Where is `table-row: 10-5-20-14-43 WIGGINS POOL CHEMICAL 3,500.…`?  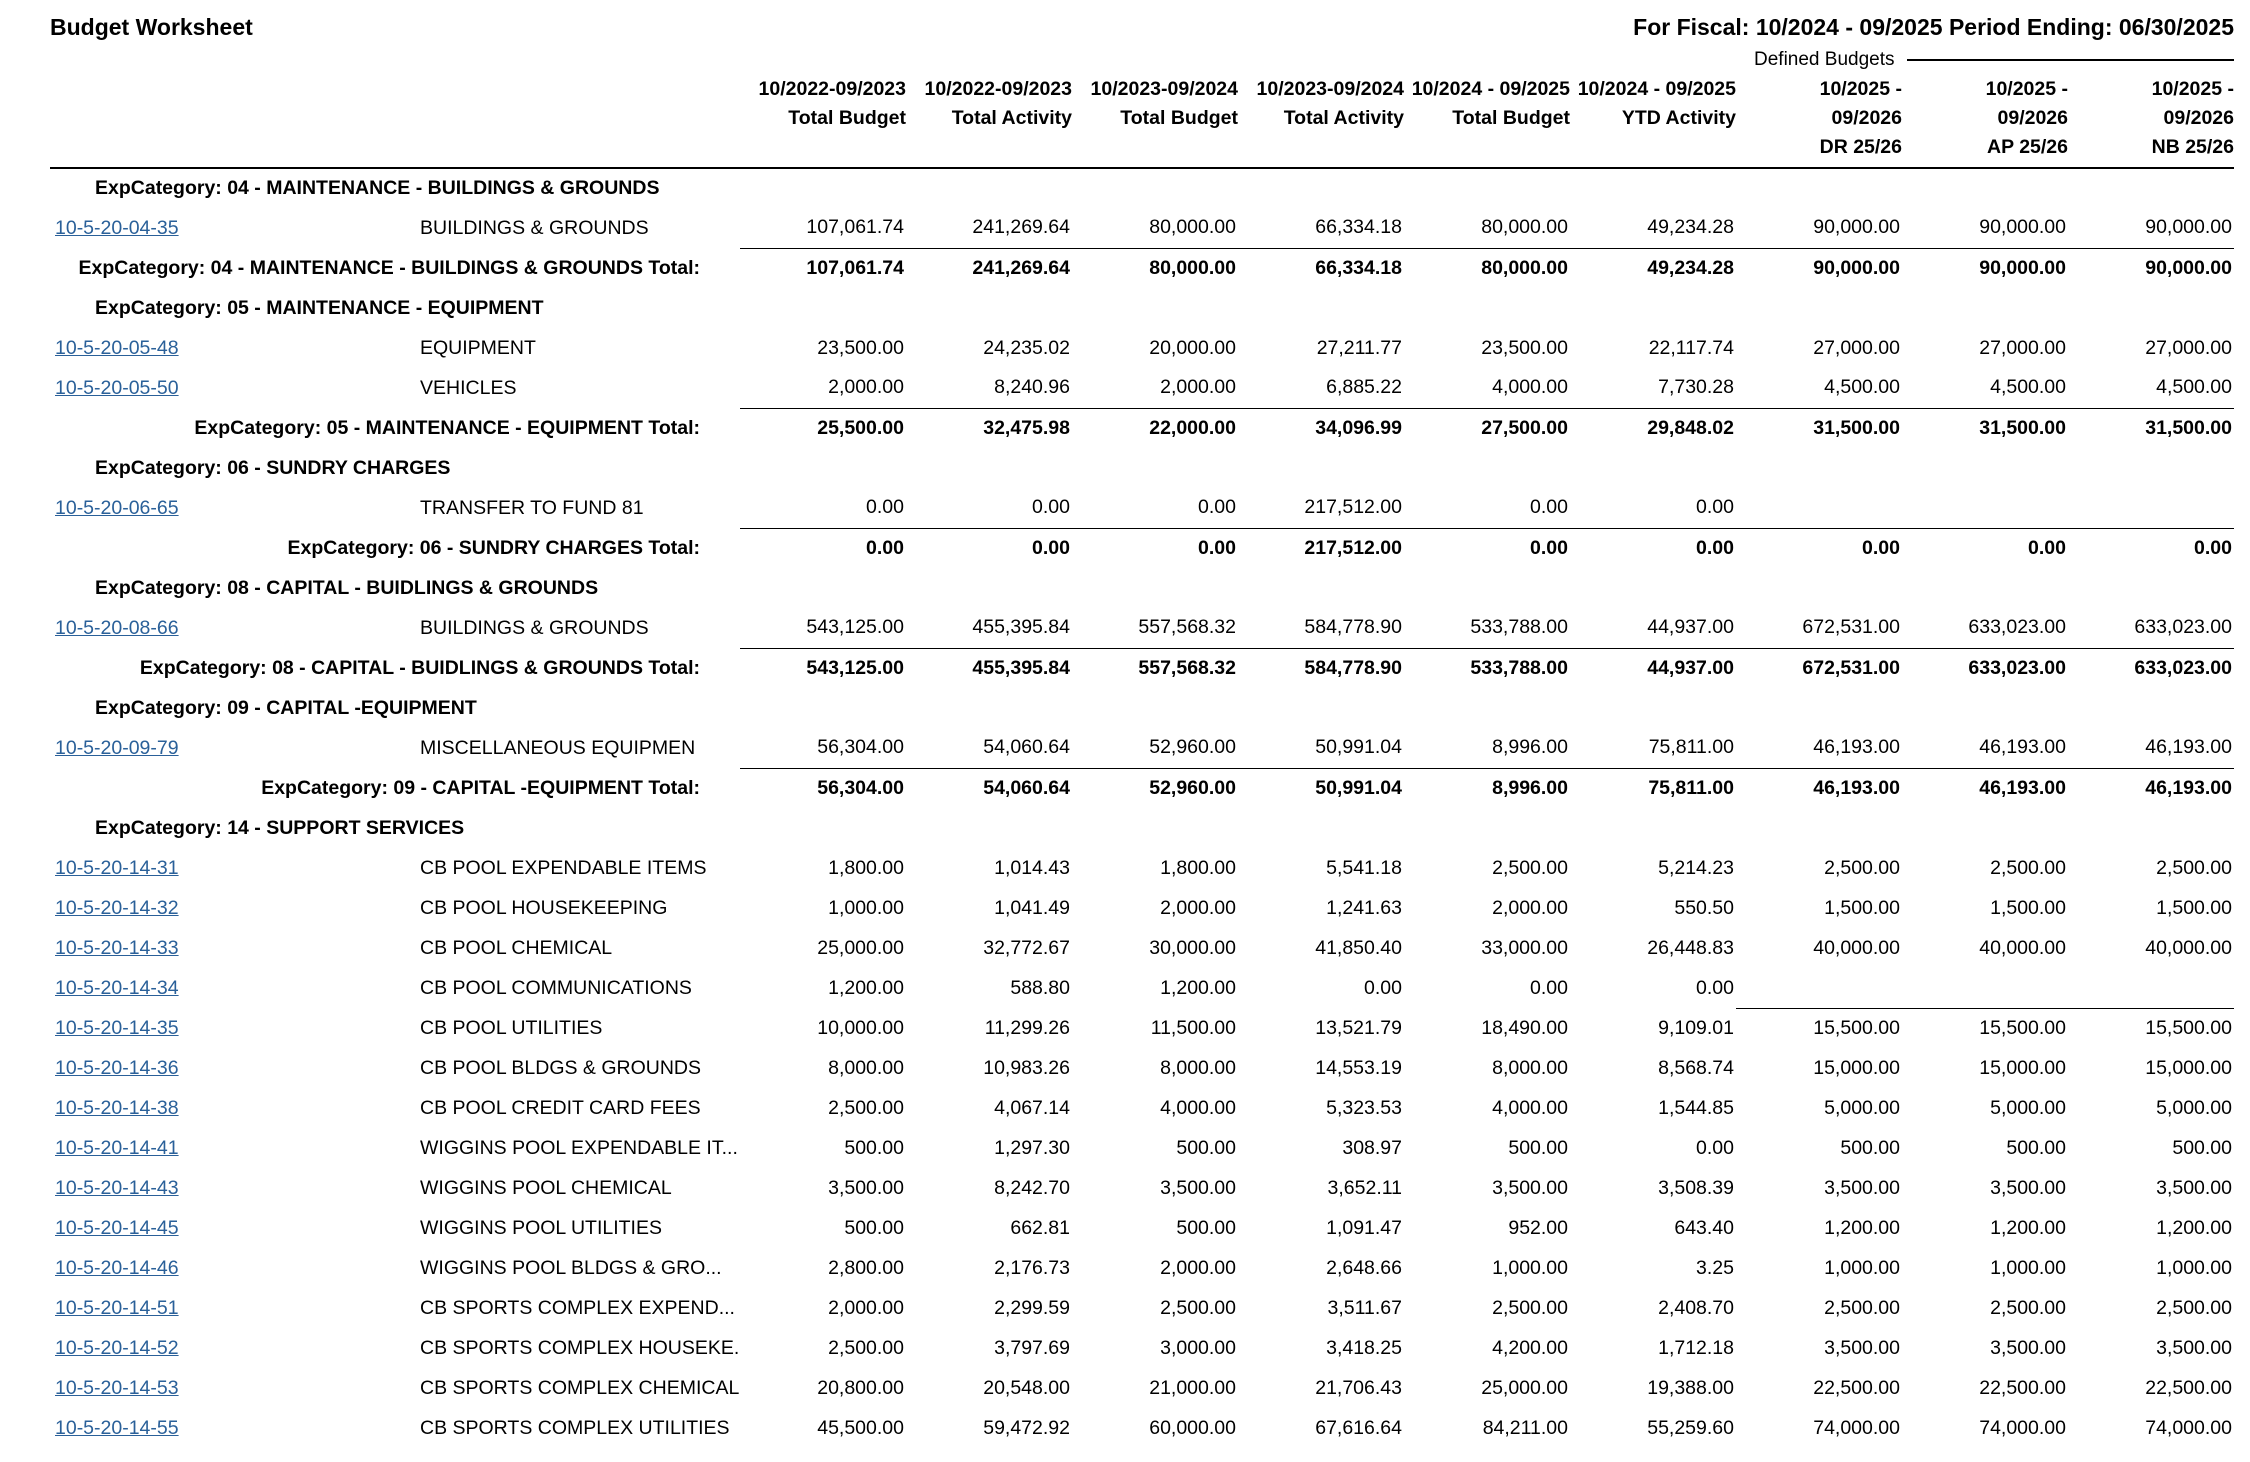
table-row: 10-5-20-14-43 WIGGINS POOL CHEMICAL 3,500.… is located at coordinates (1142, 1188).